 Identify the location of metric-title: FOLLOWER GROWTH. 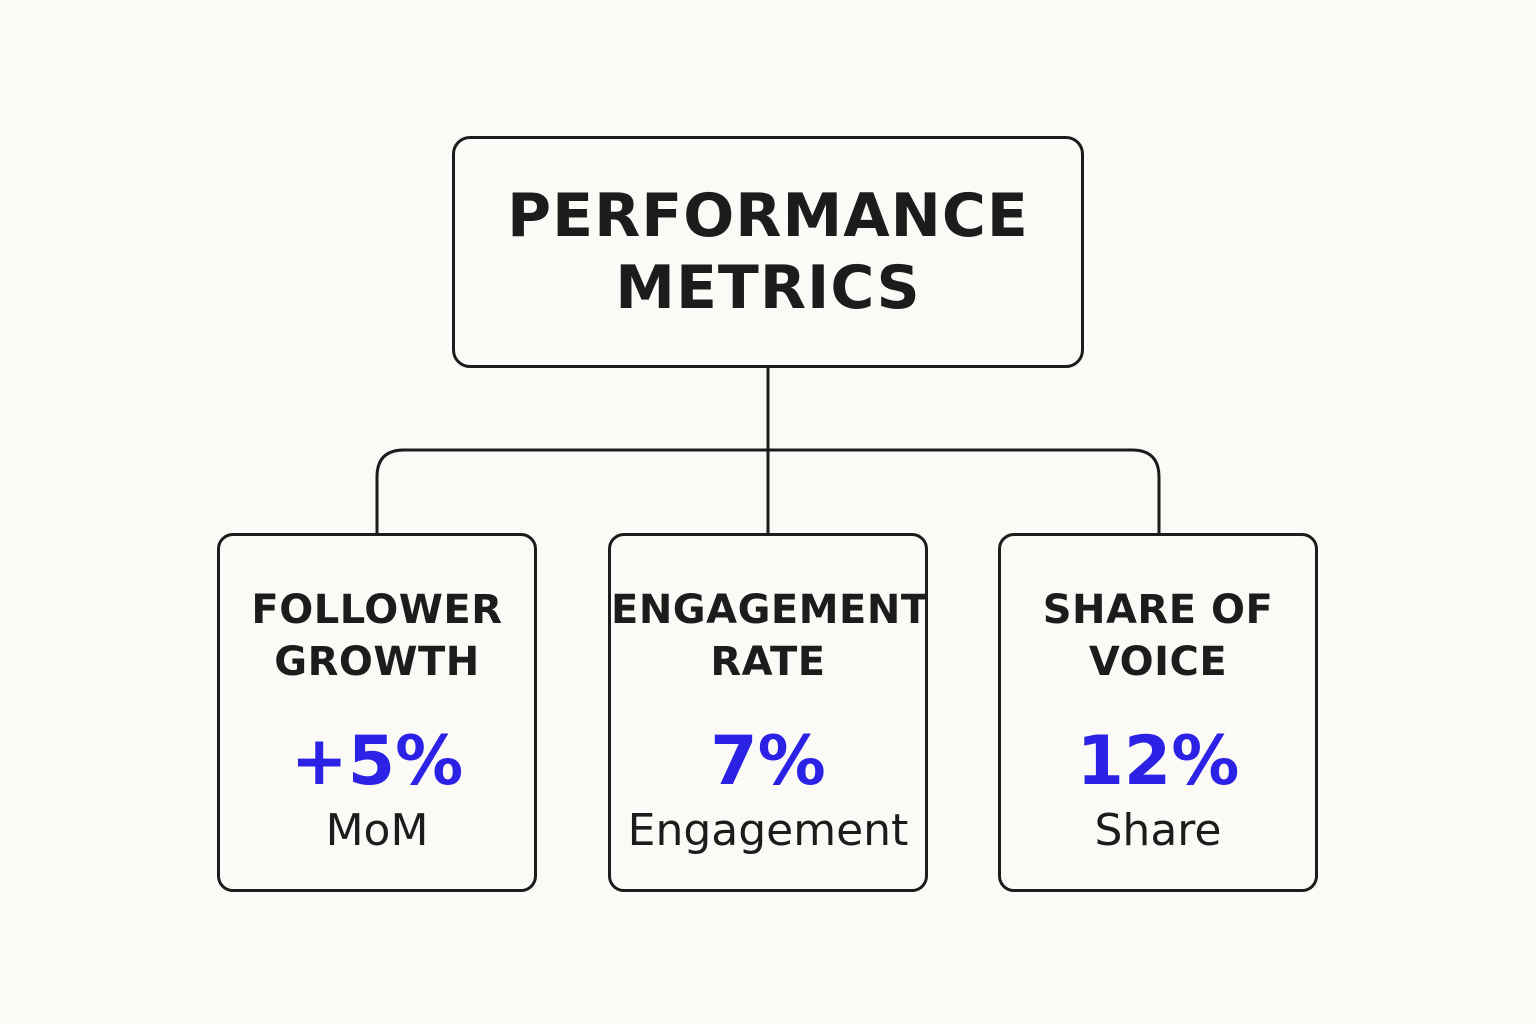
(377, 636).